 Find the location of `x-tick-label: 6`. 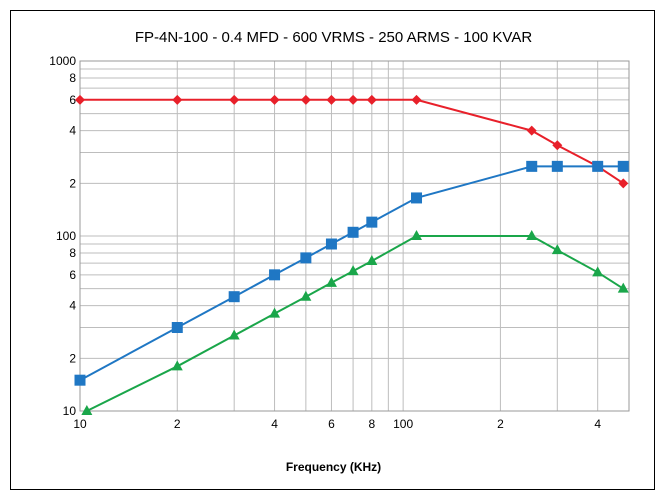

x-tick-label: 6 is located at coordinates (331, 424).